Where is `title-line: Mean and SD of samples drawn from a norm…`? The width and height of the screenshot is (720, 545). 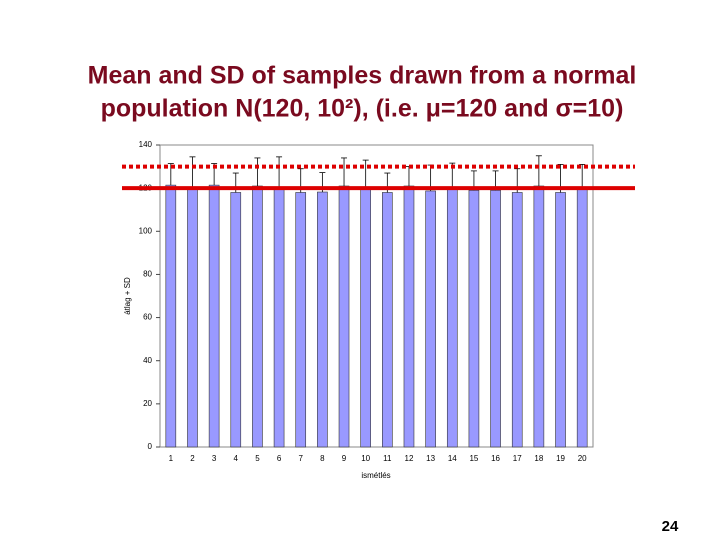
title-line: Mean and SD of samples drawn from a norm… is located at coordinates (362, 76).